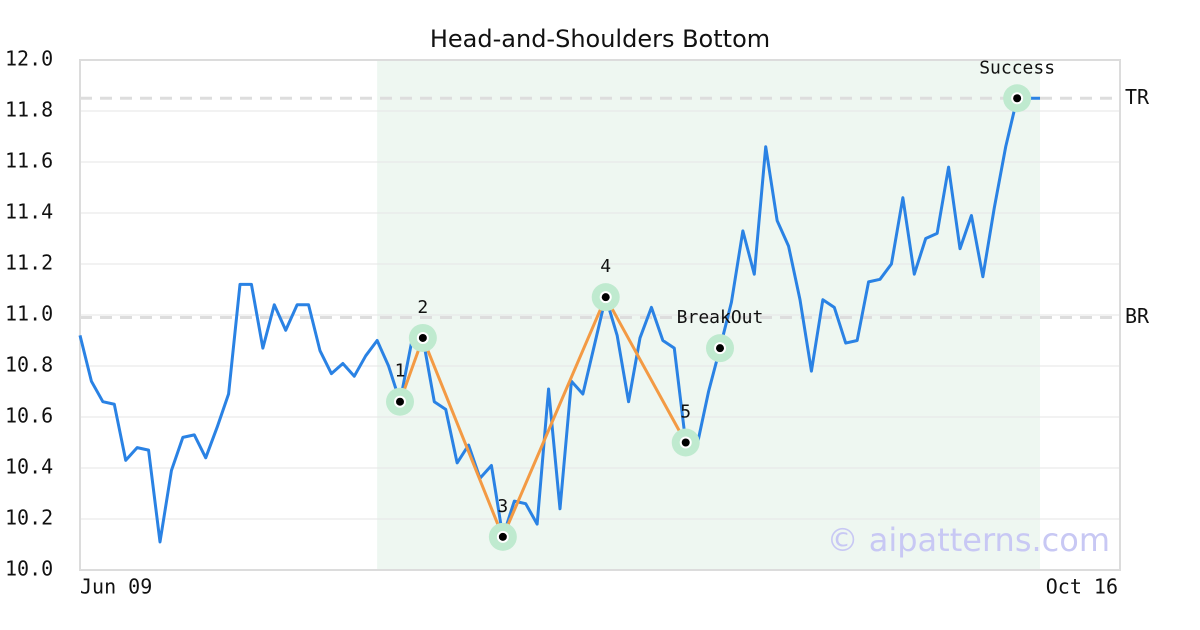 This screenshot has width=1200, height=630. What do you see at coordinates (29, 569) in the screenshot?
I see `y-tick-label: 10.0` at bounding box center [29, 569].